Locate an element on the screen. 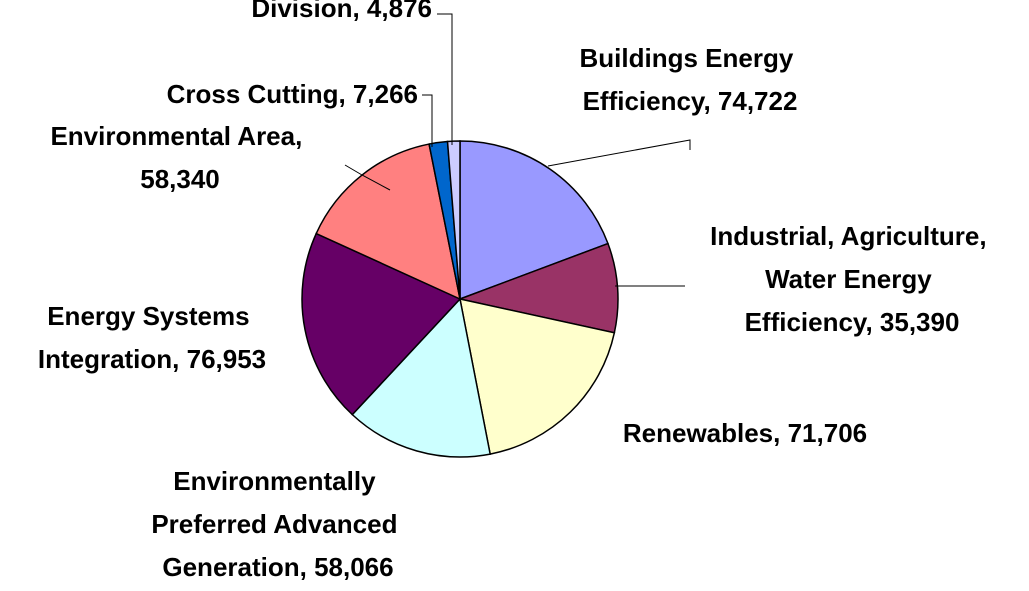  data-label-line: Integration, 76,953 is located at coordinates (152, 359).